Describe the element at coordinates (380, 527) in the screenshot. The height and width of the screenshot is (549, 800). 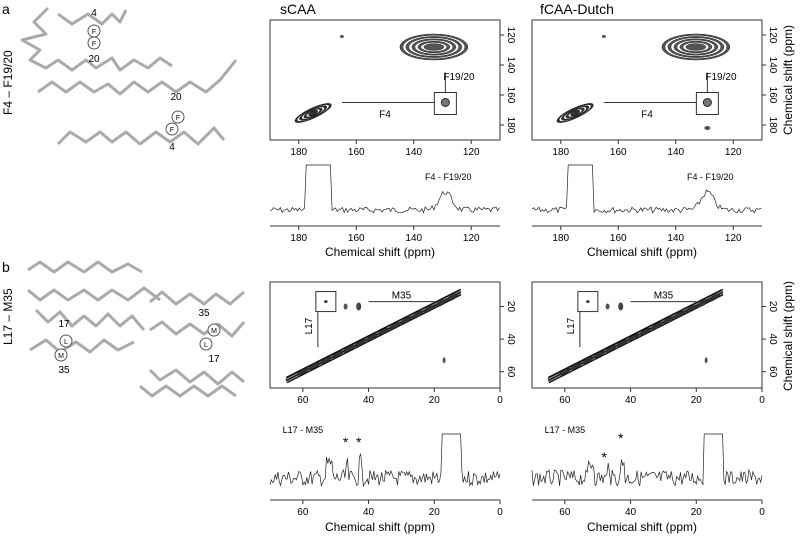
I see `xlabel-b-left: Chemical shift (ppm)` at that location.